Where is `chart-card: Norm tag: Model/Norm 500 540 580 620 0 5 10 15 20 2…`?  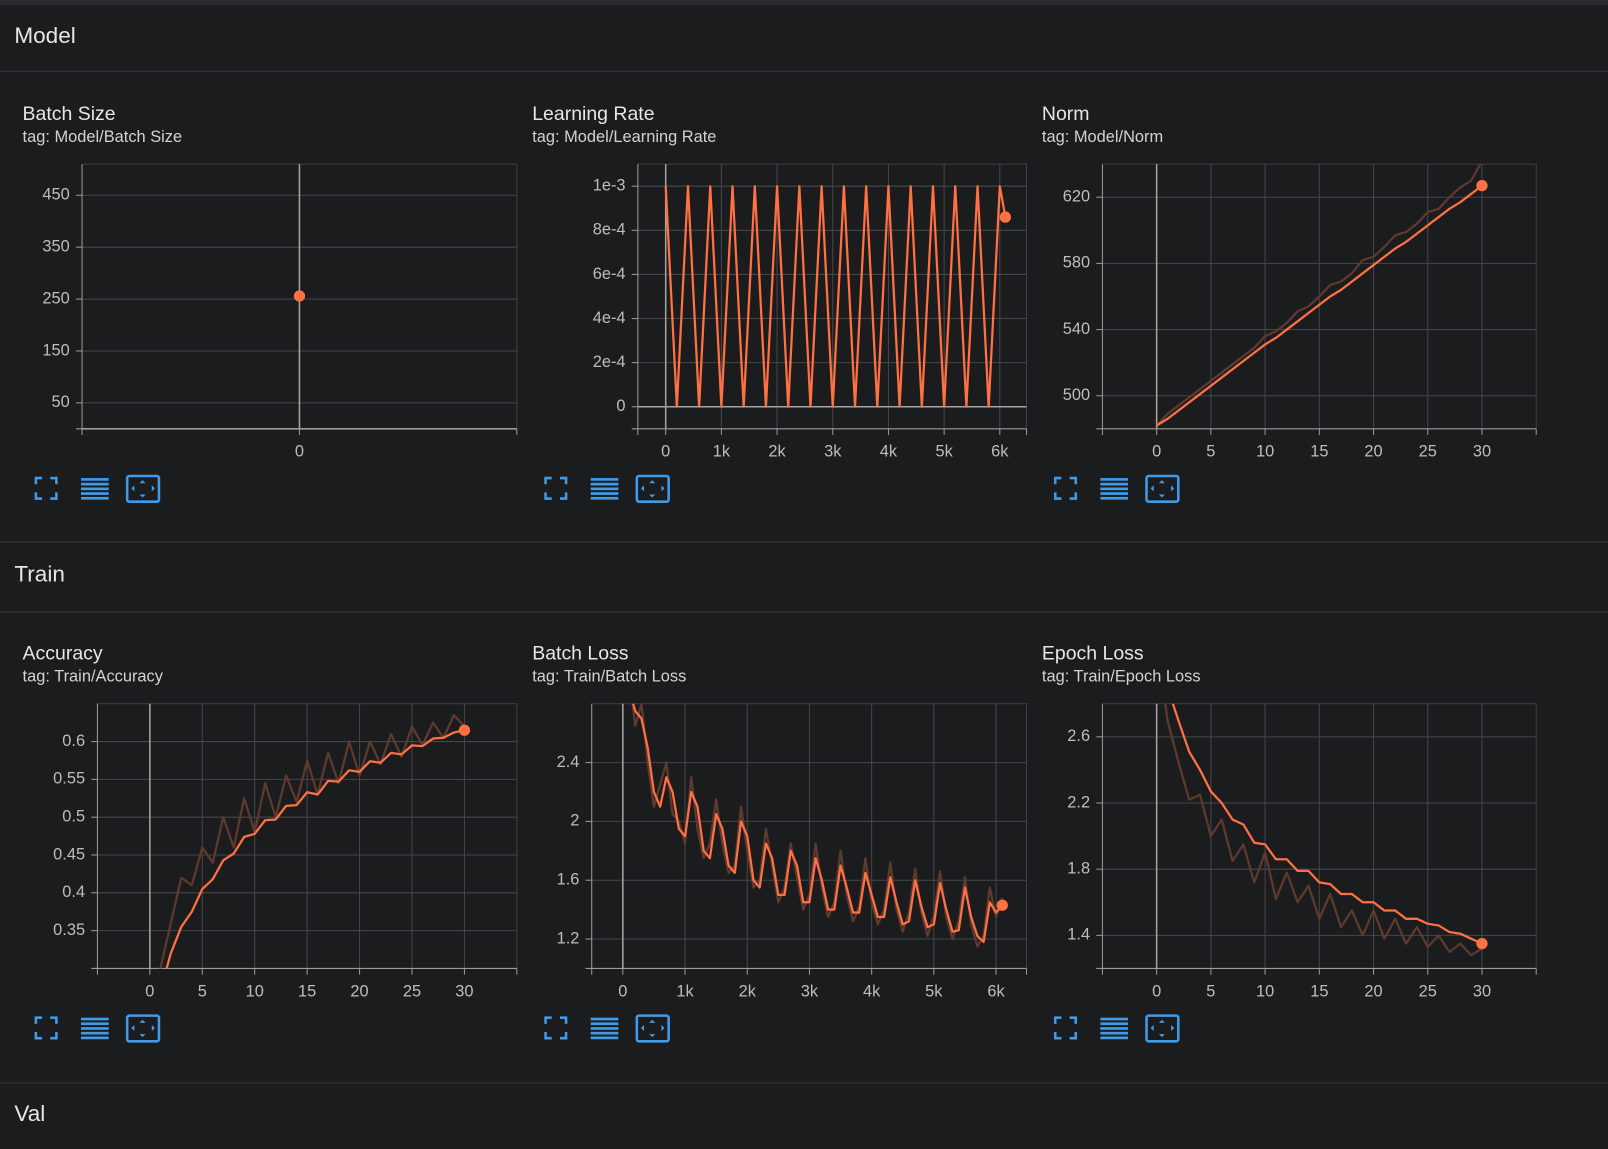 chart-card: Norm tag: Model/Norm 500 540 580 620 0 5 10 15 20 2… is located at coordinates (1289, 303).